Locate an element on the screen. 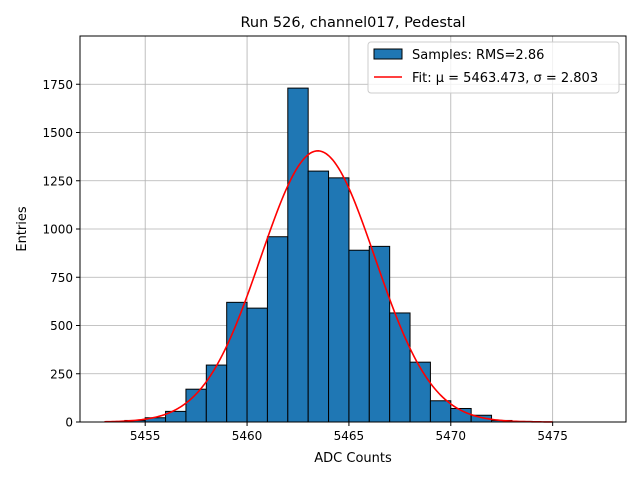 This screenshot has width=640, height=480. x-tick-label: 5475 is located at coordinates (552, 436).